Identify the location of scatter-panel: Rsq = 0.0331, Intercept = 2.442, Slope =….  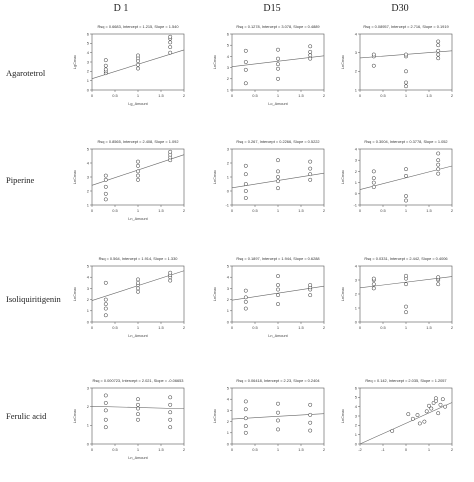
(397, 293).